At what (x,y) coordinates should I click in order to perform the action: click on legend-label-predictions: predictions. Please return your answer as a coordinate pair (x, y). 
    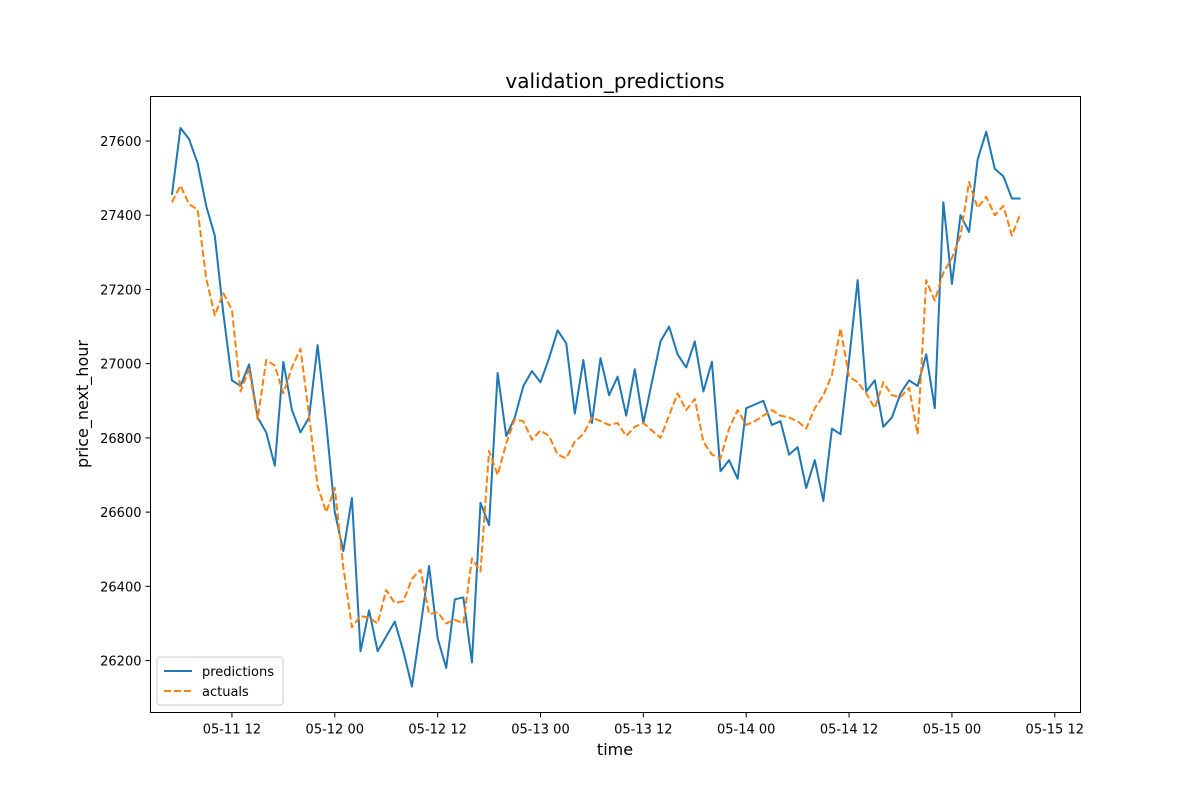
    Looking at the image, I should click on (238, 672).